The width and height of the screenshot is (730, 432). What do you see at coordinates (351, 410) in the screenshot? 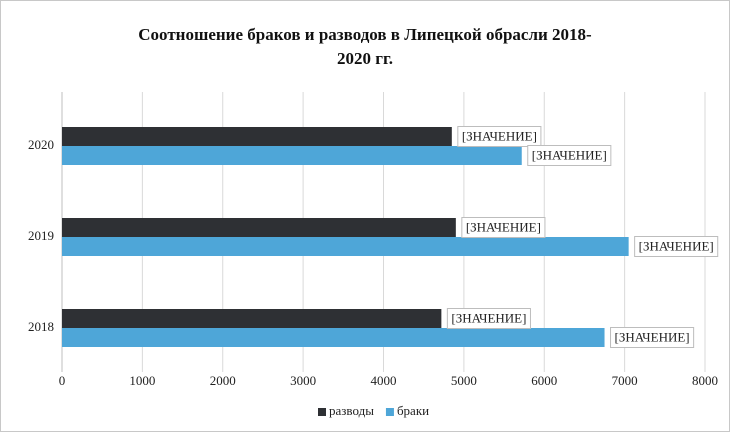
I see `legend-label: разводы` at bounding box center [351, 410].